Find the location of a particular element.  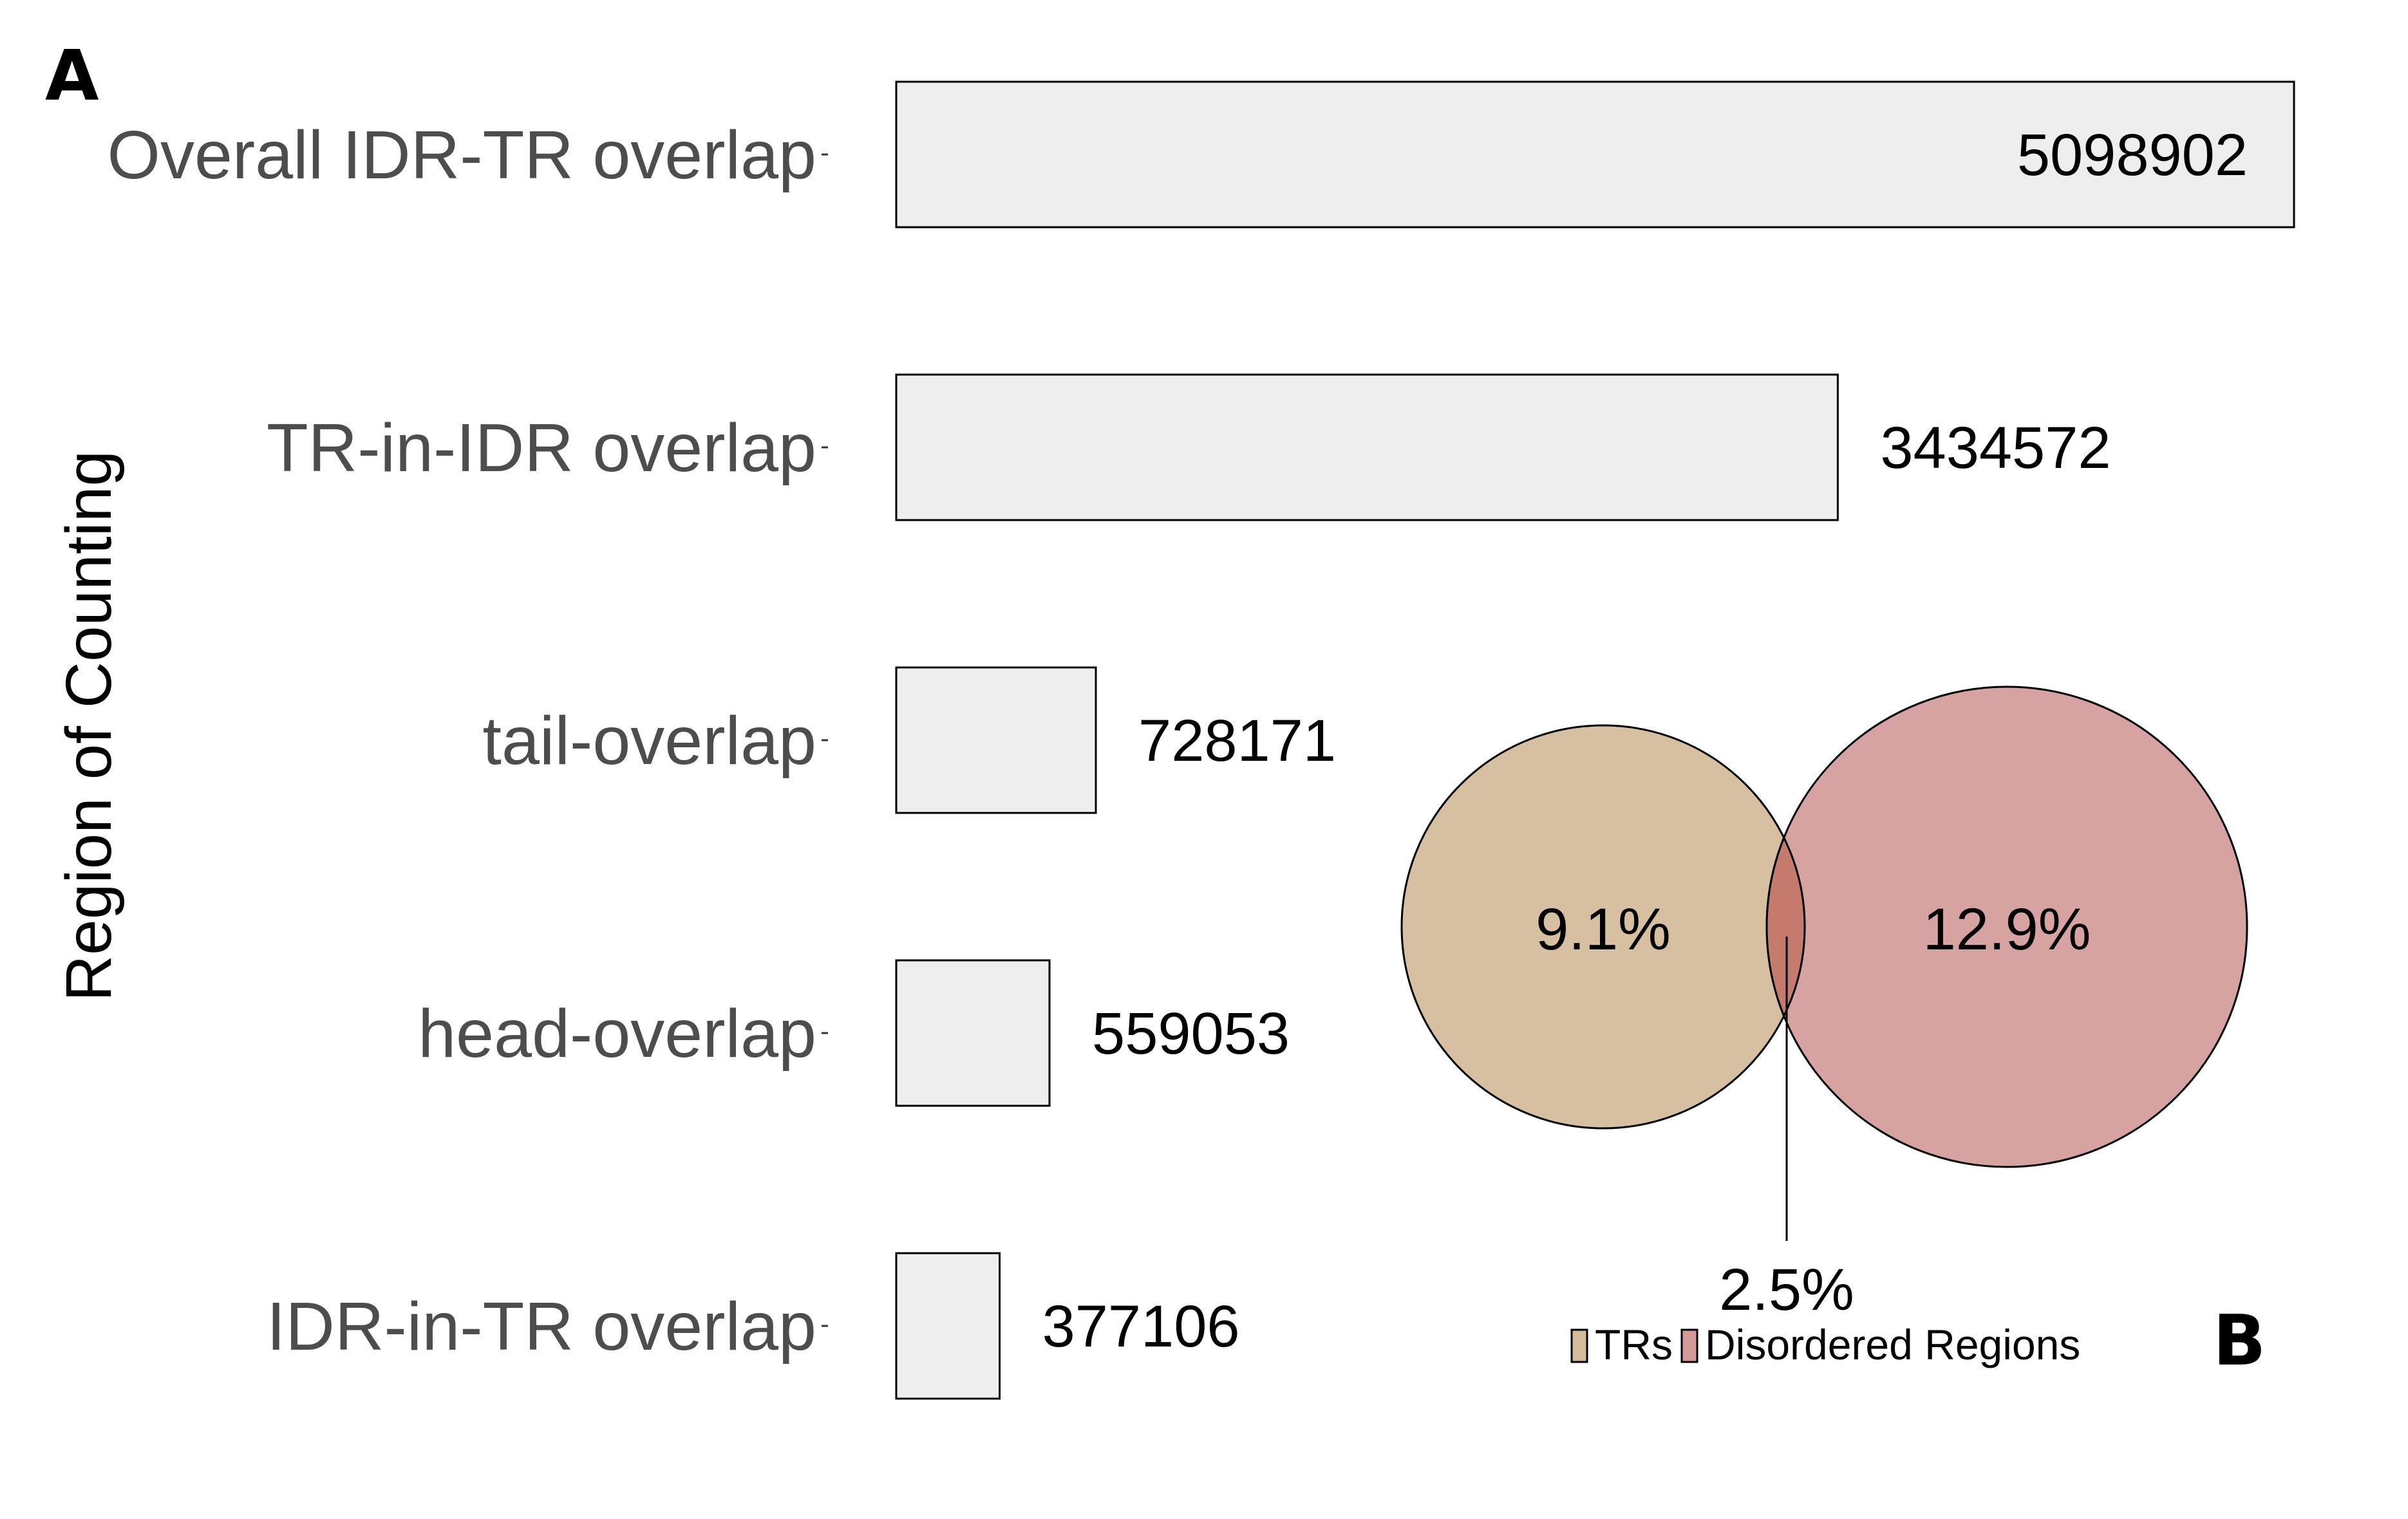

legend-label-disordered-regions: Disordered Regions is located at coordinates (1892, 1345).